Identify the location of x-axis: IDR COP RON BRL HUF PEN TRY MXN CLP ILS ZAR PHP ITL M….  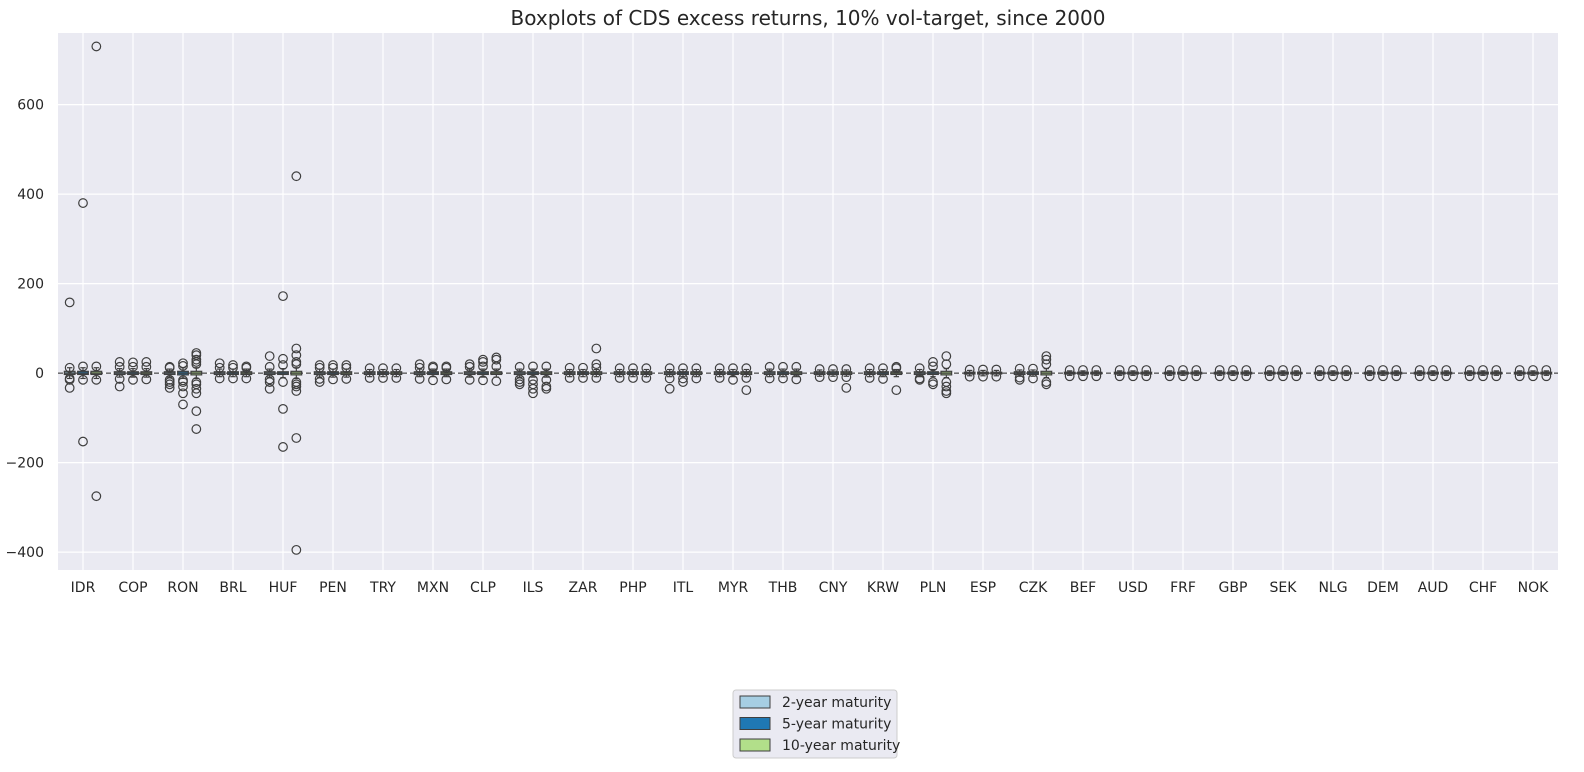
(810, 588).